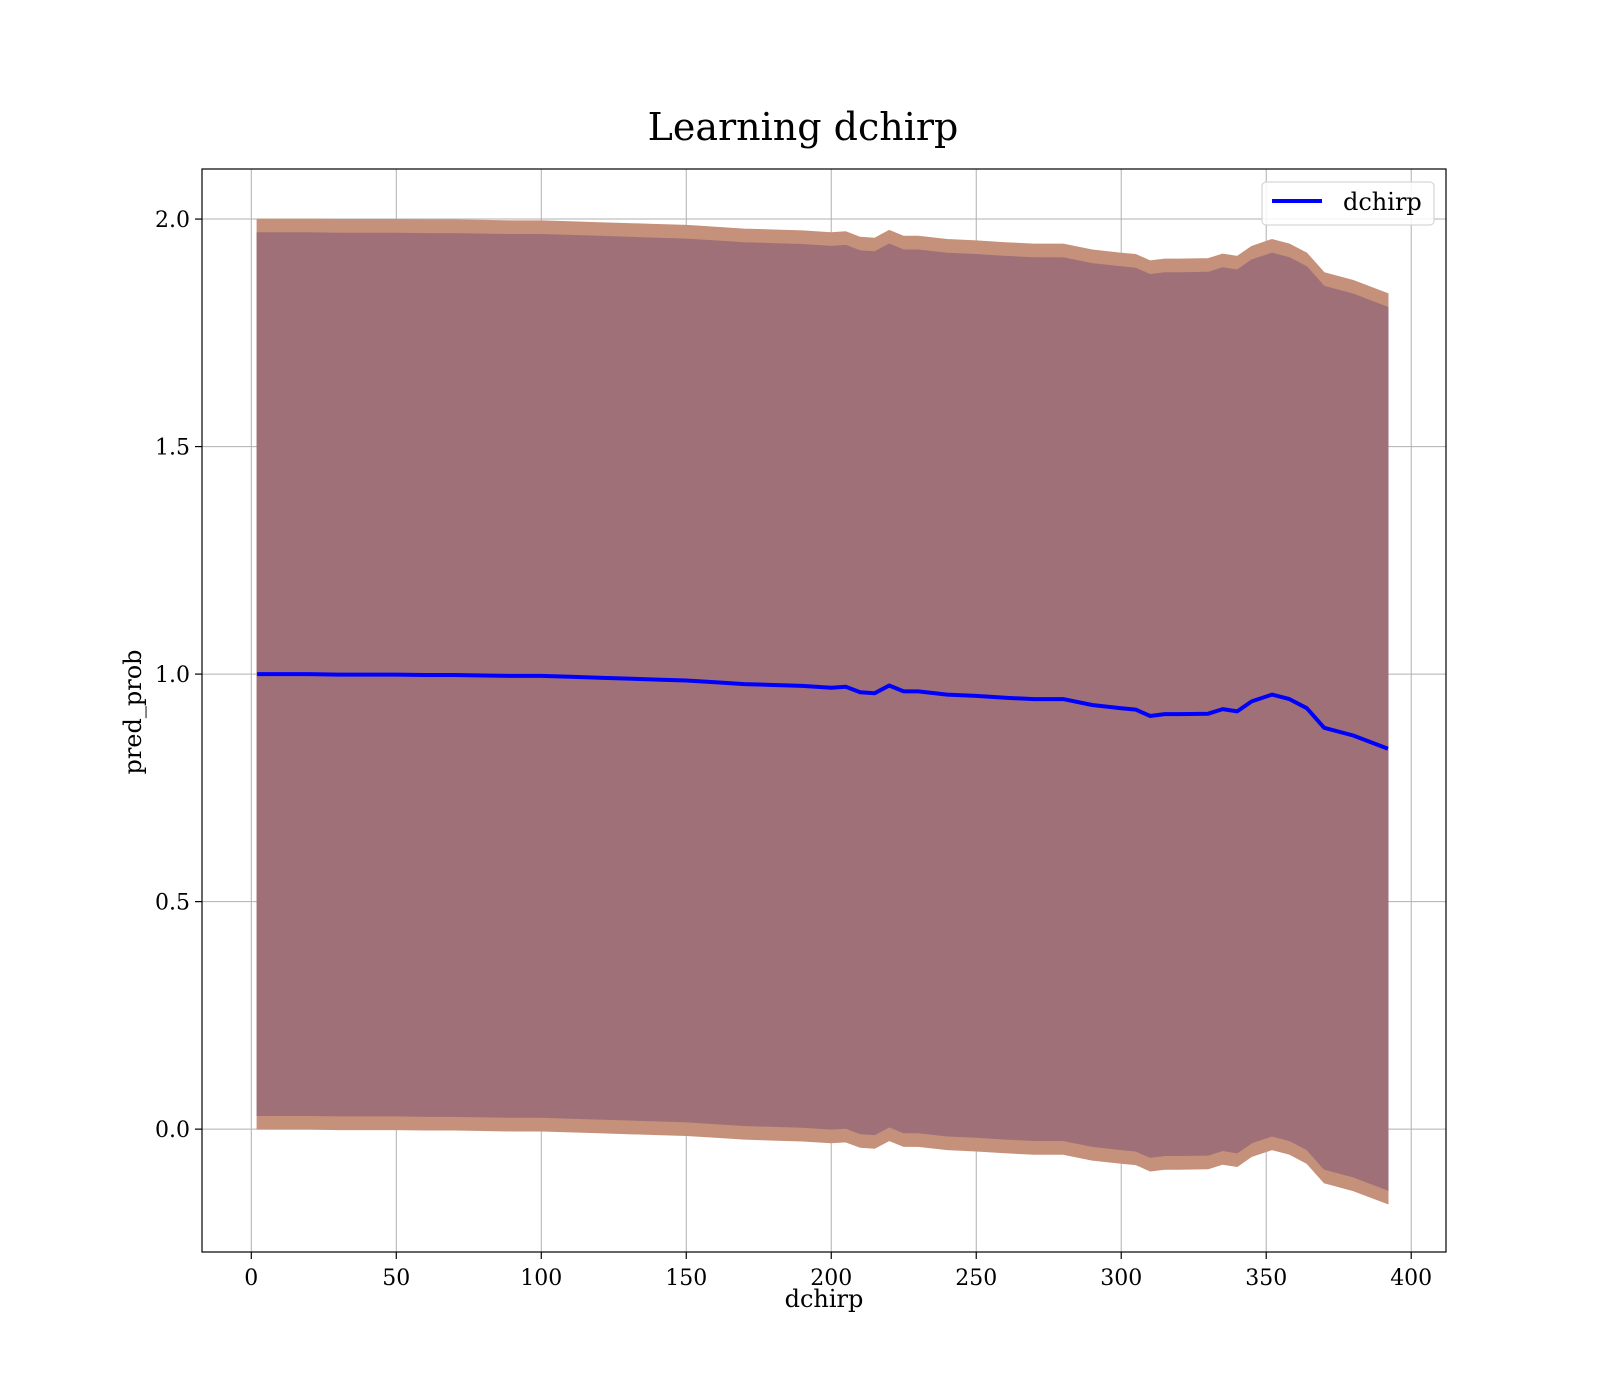 The width and height of the screenshot is (1600, 1400). I want to click on x-tick-label: 0, so click(251, 1278).